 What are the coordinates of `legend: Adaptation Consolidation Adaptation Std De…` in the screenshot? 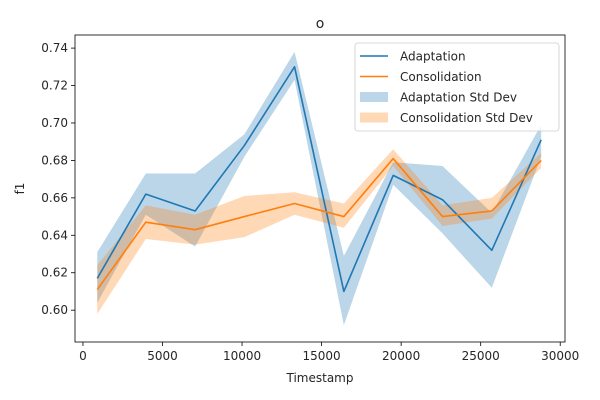 It's located at (457, 87).